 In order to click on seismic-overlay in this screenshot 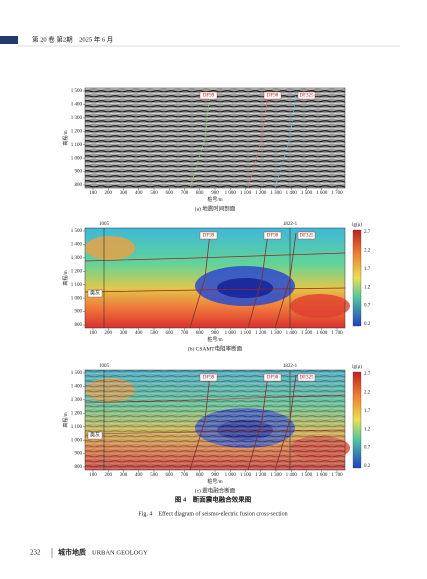, I will do `click(215, 420)`.